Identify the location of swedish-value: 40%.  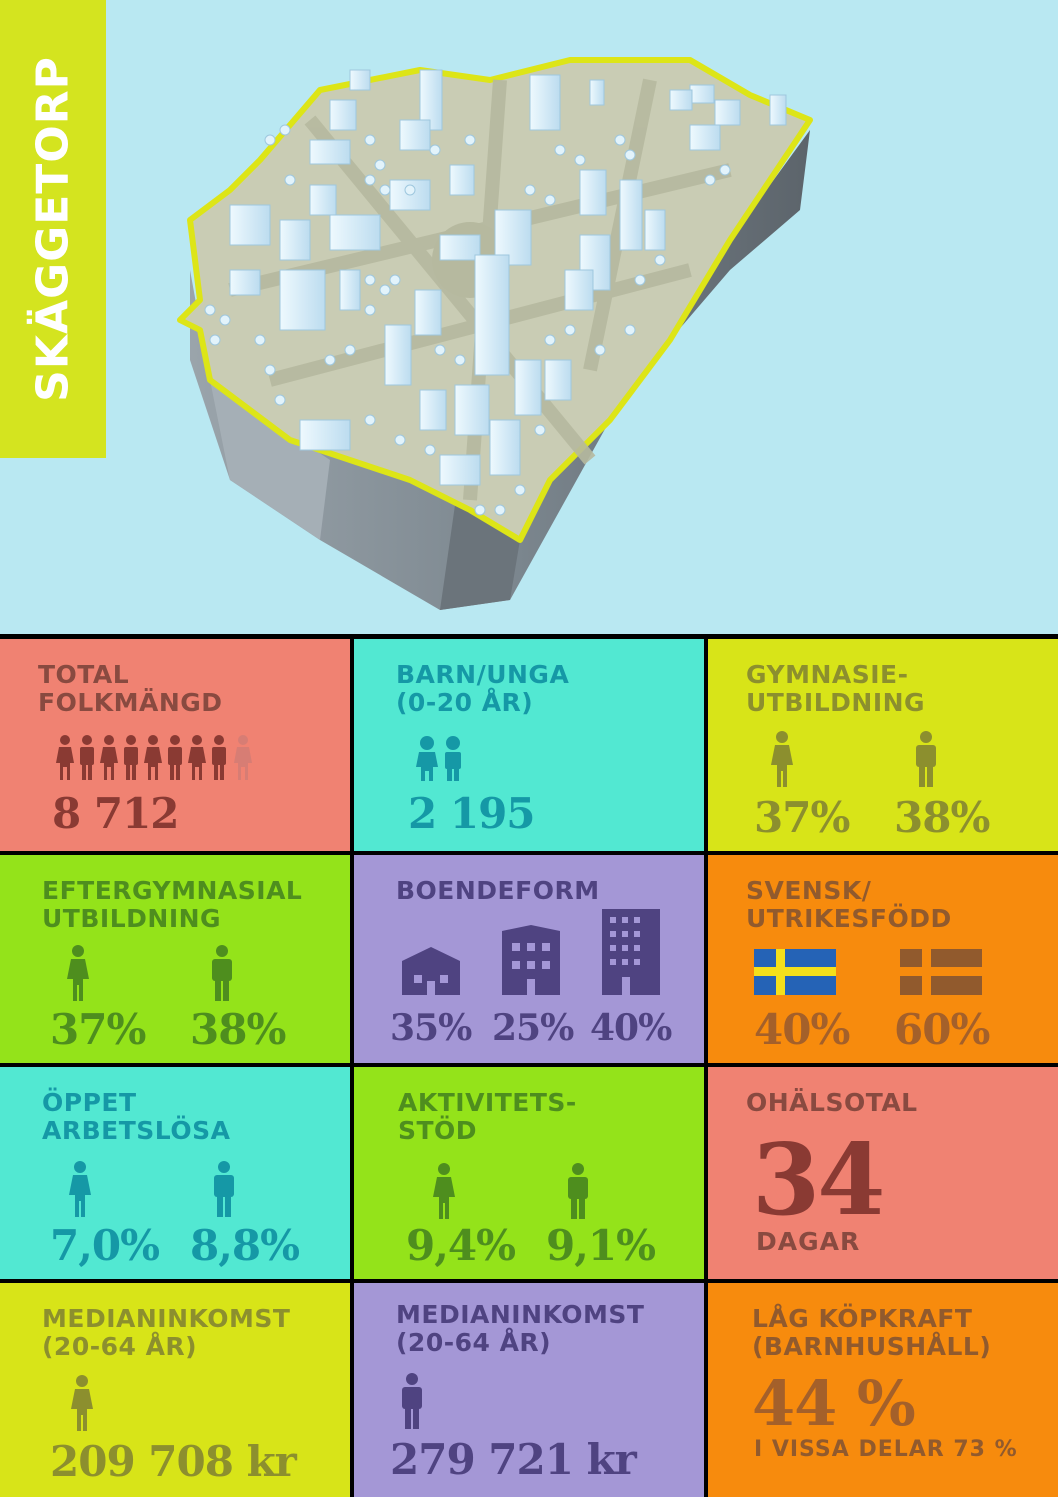
(802, 1029).